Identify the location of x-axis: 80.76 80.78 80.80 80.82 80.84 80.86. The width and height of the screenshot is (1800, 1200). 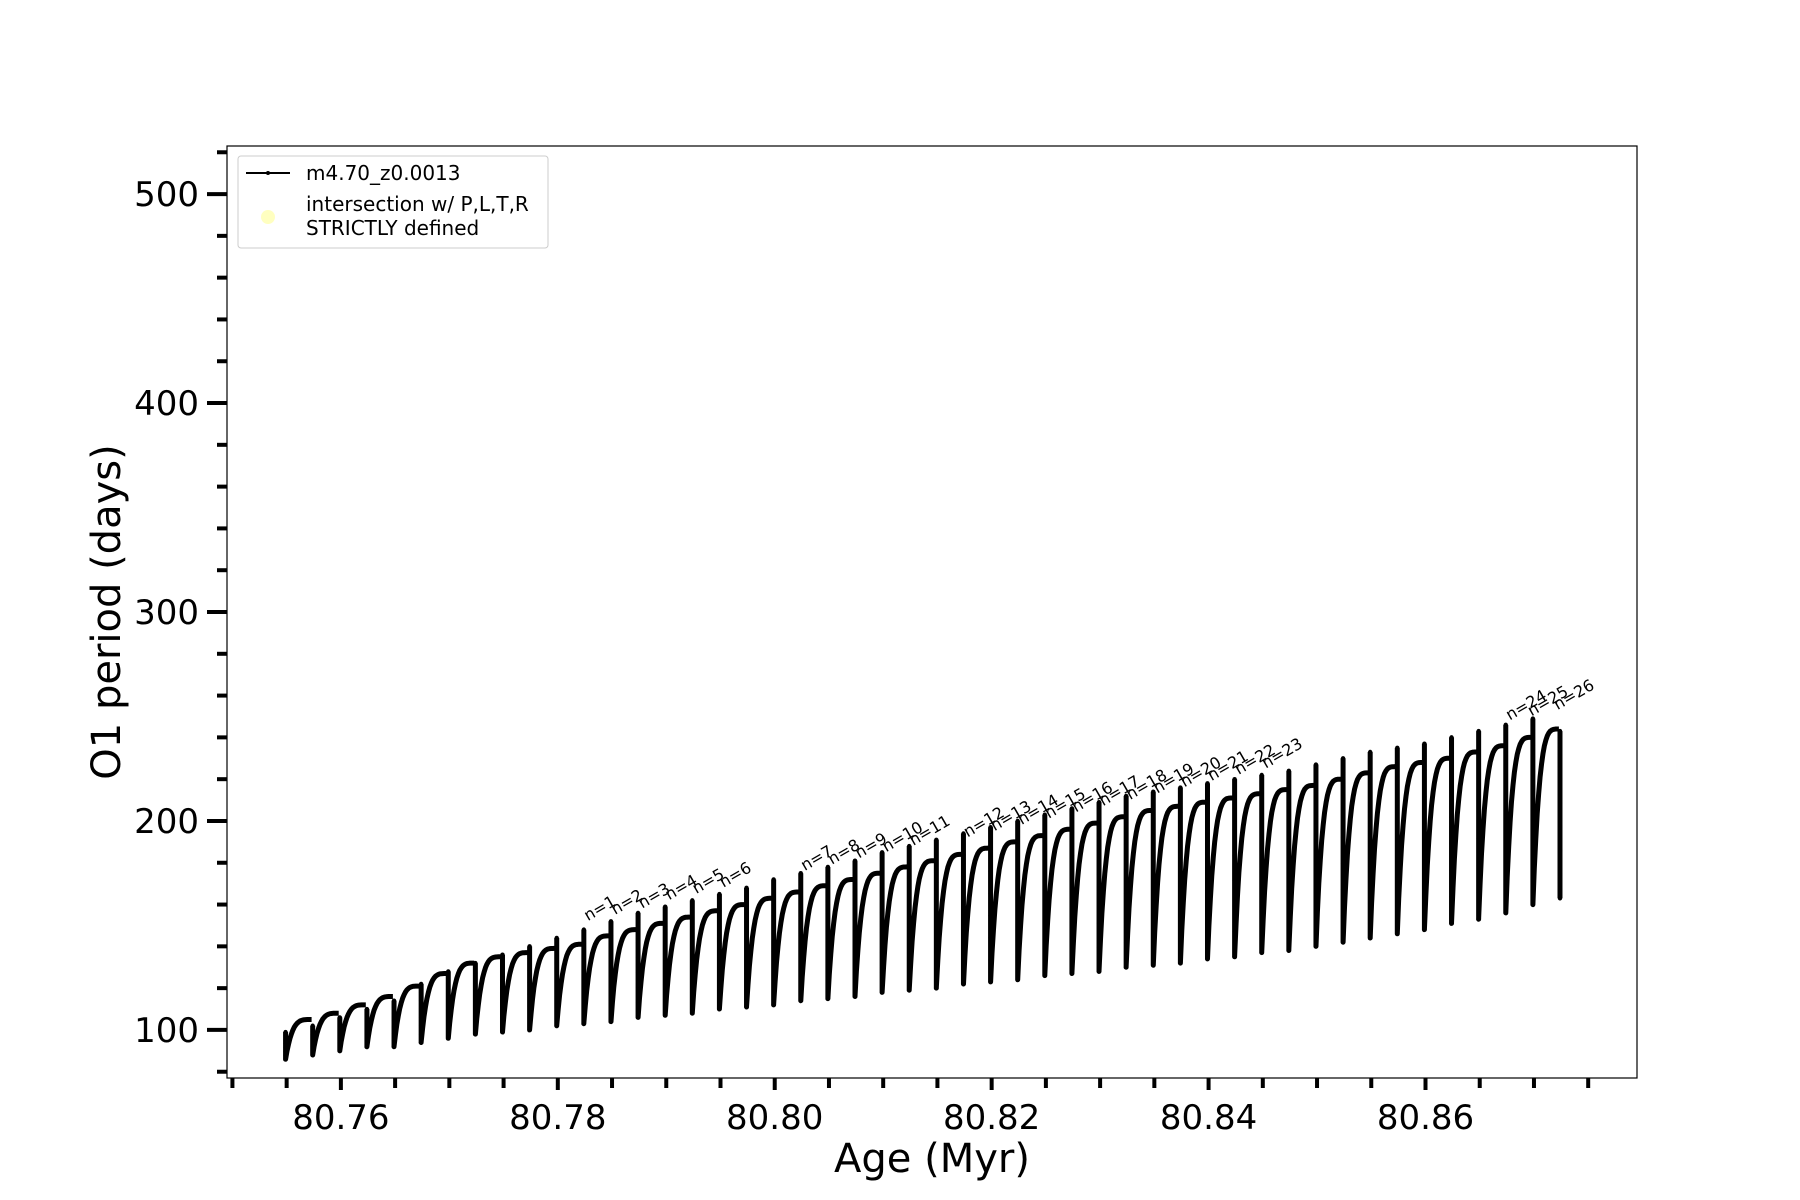
(910, 1108).